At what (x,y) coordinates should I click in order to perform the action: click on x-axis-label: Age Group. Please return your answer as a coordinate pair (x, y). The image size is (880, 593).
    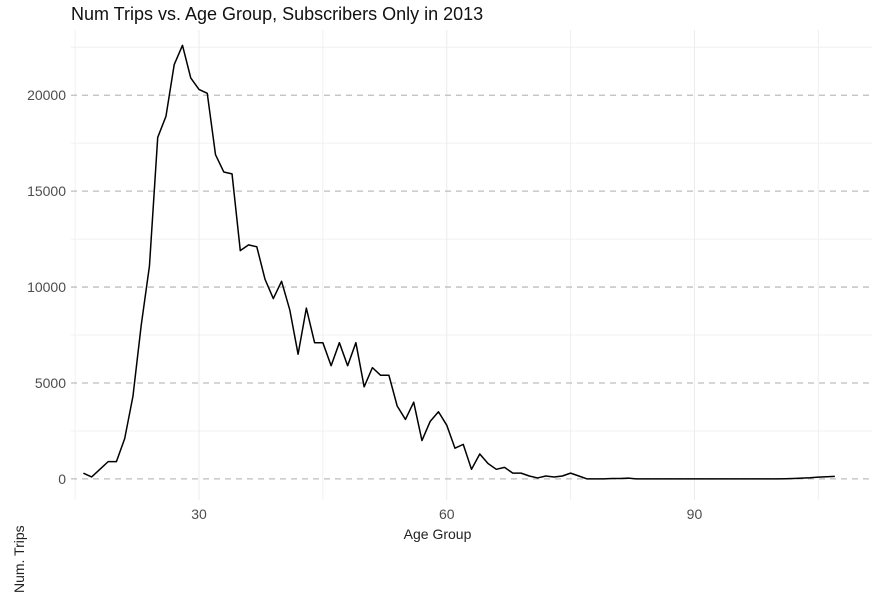
    Looking at the image, I should click on (437, 534).